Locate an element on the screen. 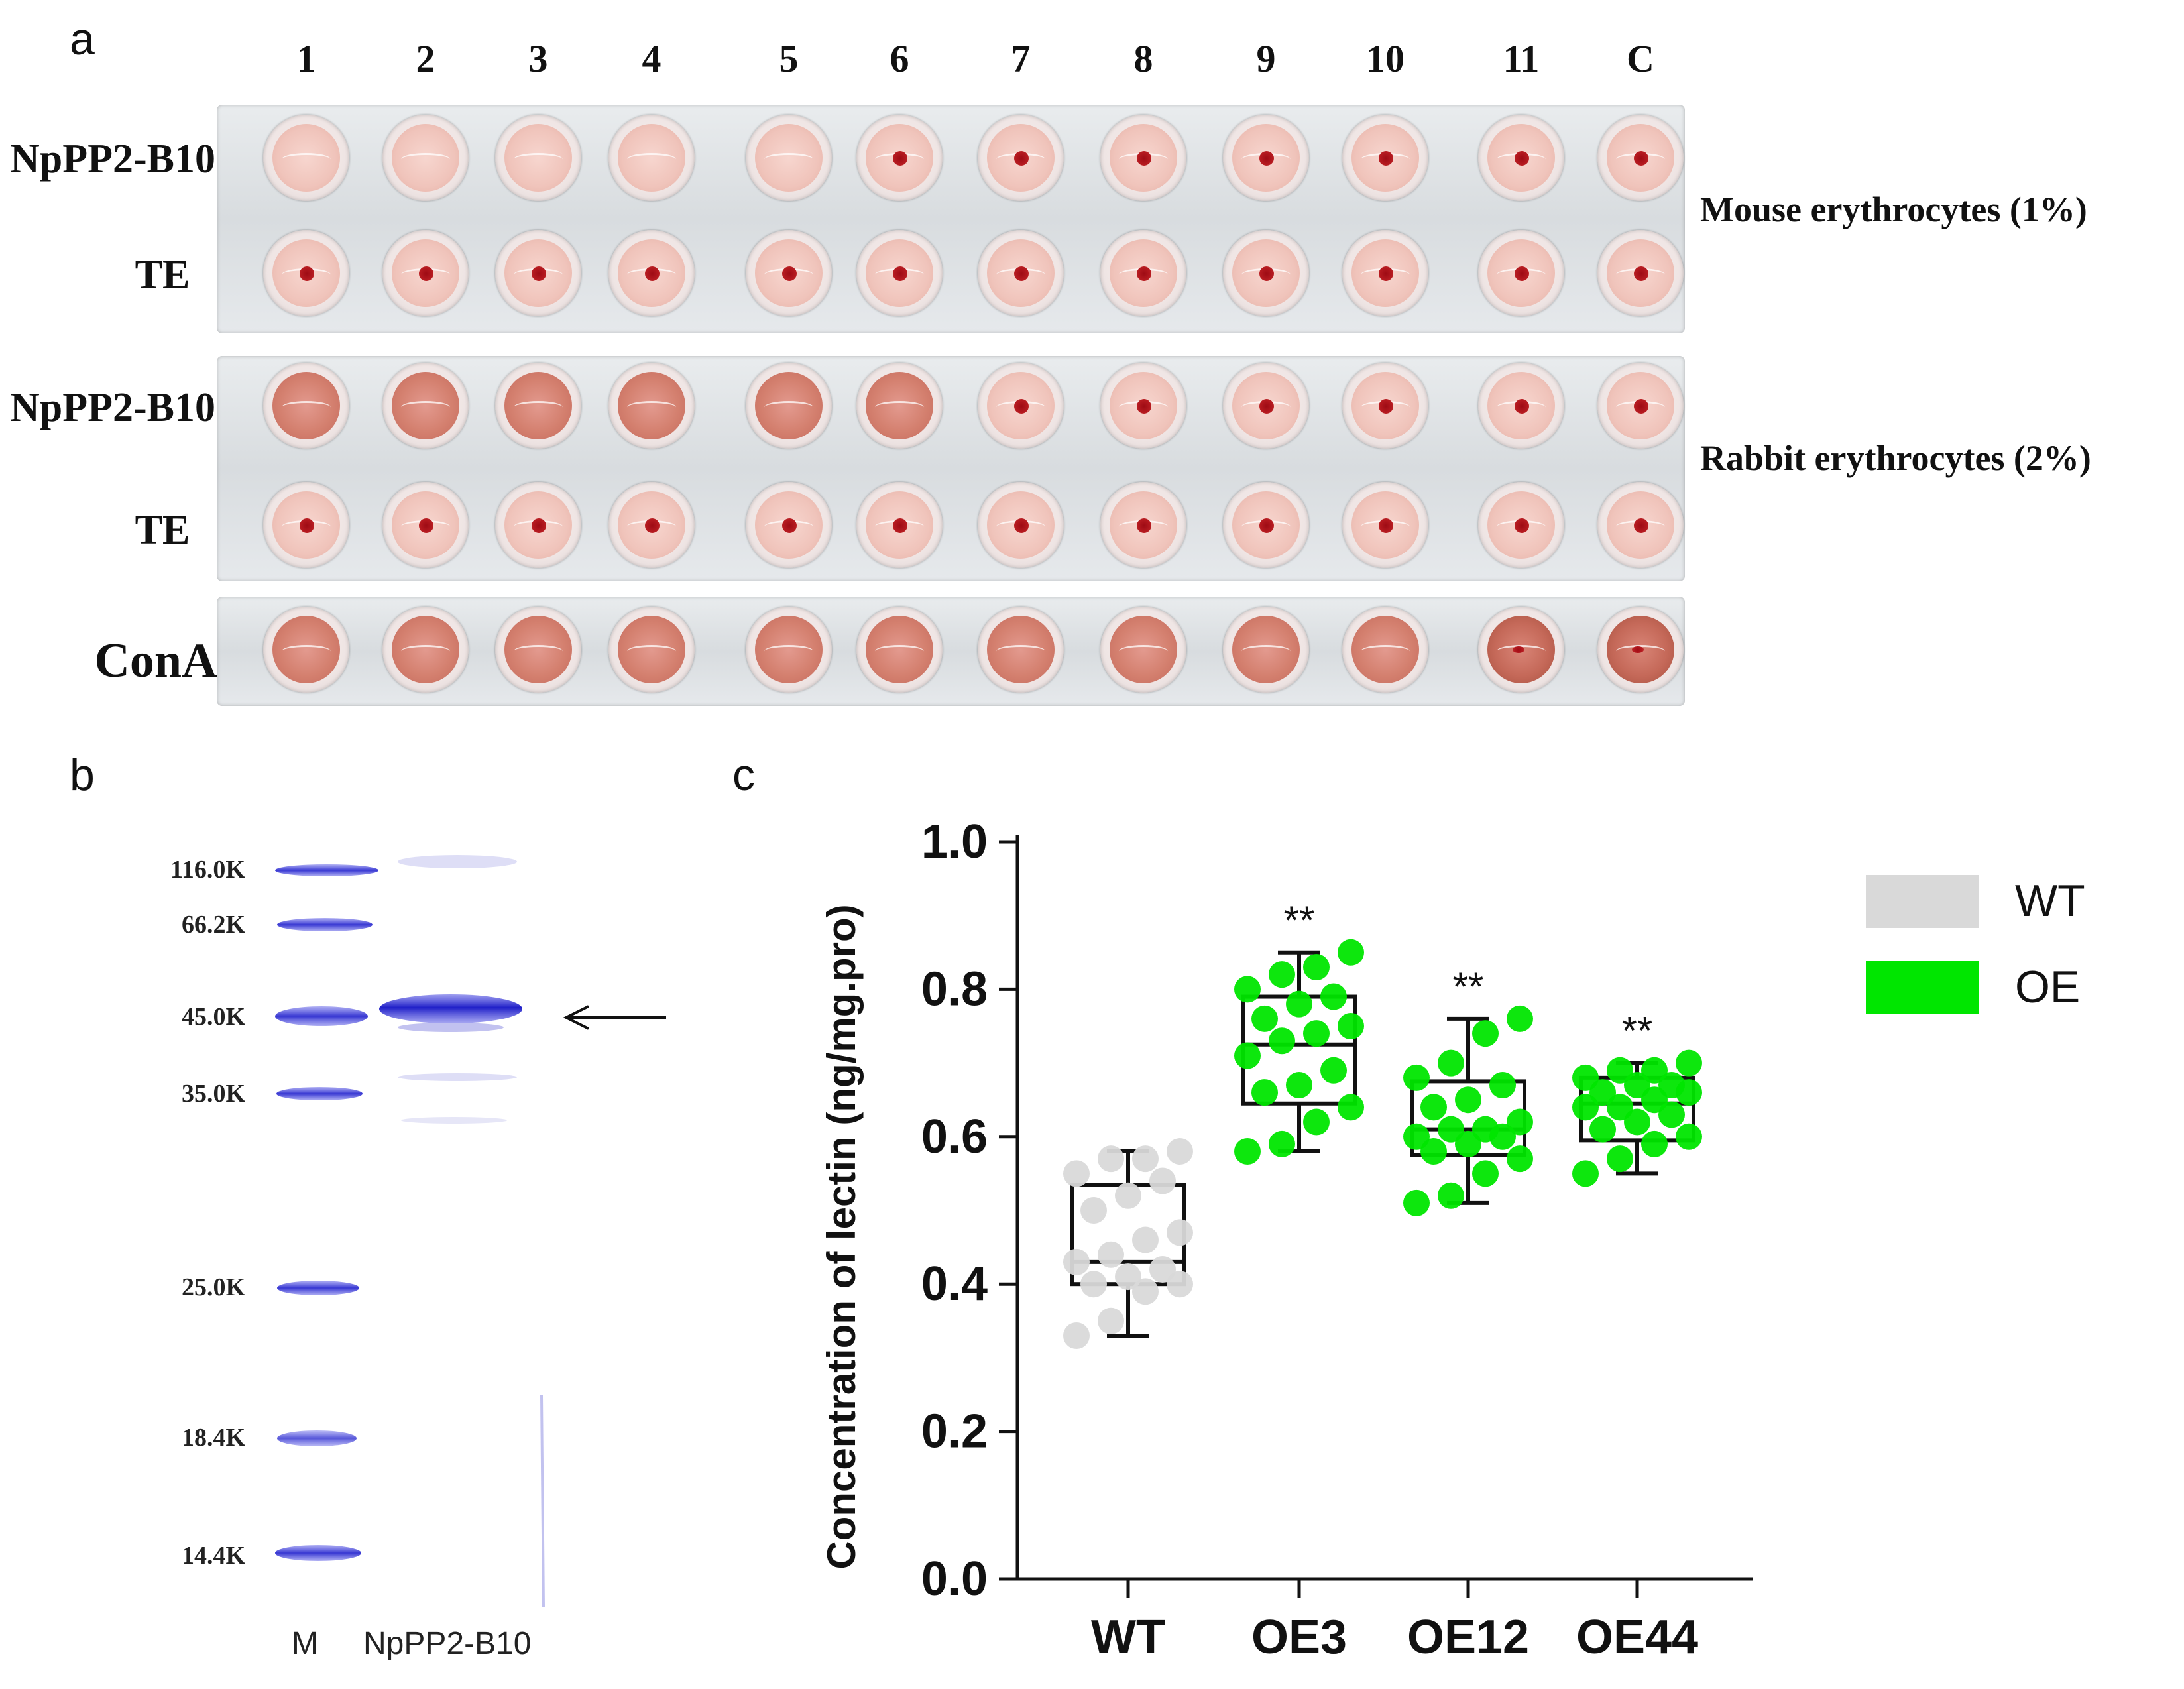 Image resolution: width=2184 pixels, height=1689 pixels. legend-swatch-OE is located at coordinates (1922, 988).